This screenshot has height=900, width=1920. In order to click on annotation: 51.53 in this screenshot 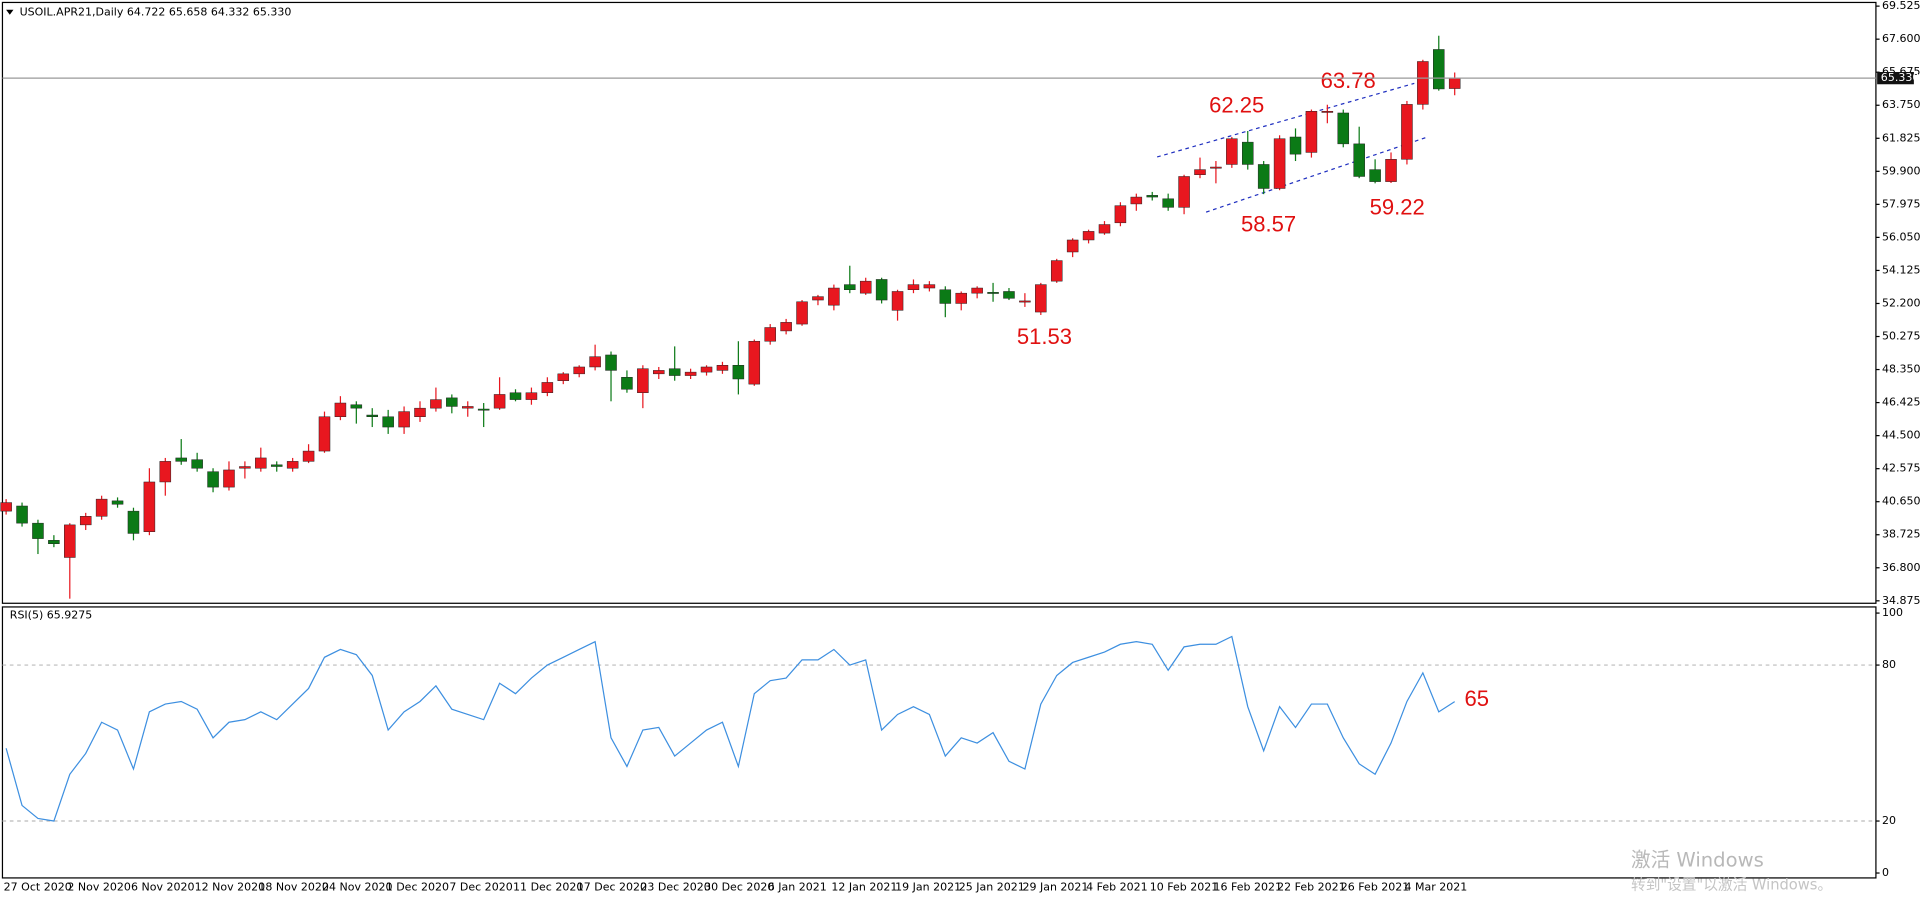, I will do `click(1044, 336)`.